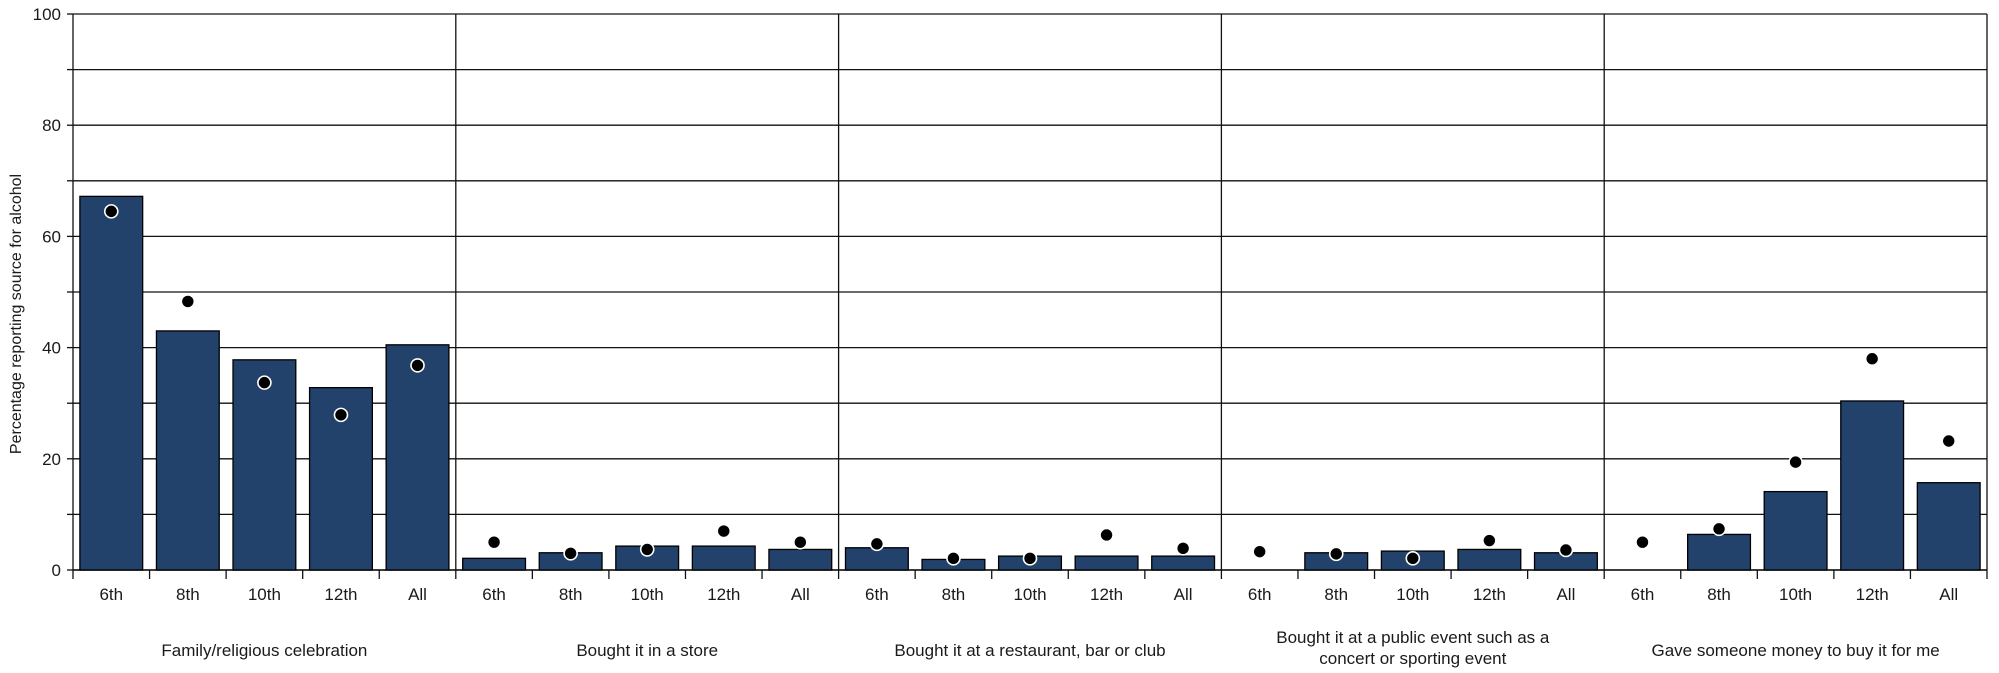  Describe the element at coordinates (1413, 637) in the screenshot. I see `group-label: Bought it at a public event such as a` at that location.